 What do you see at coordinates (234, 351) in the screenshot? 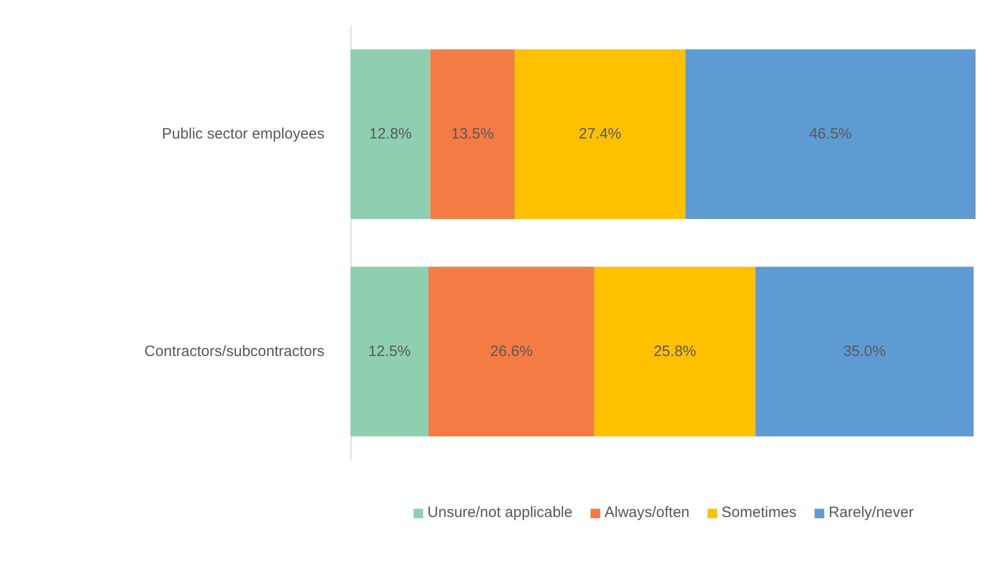
I see `y-tick-label: Contractors/subcontractors` at bounding box center [234, 351].